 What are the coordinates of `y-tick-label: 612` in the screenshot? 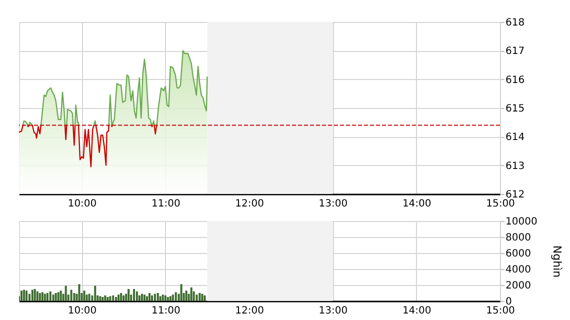 It's located at (515, 195).